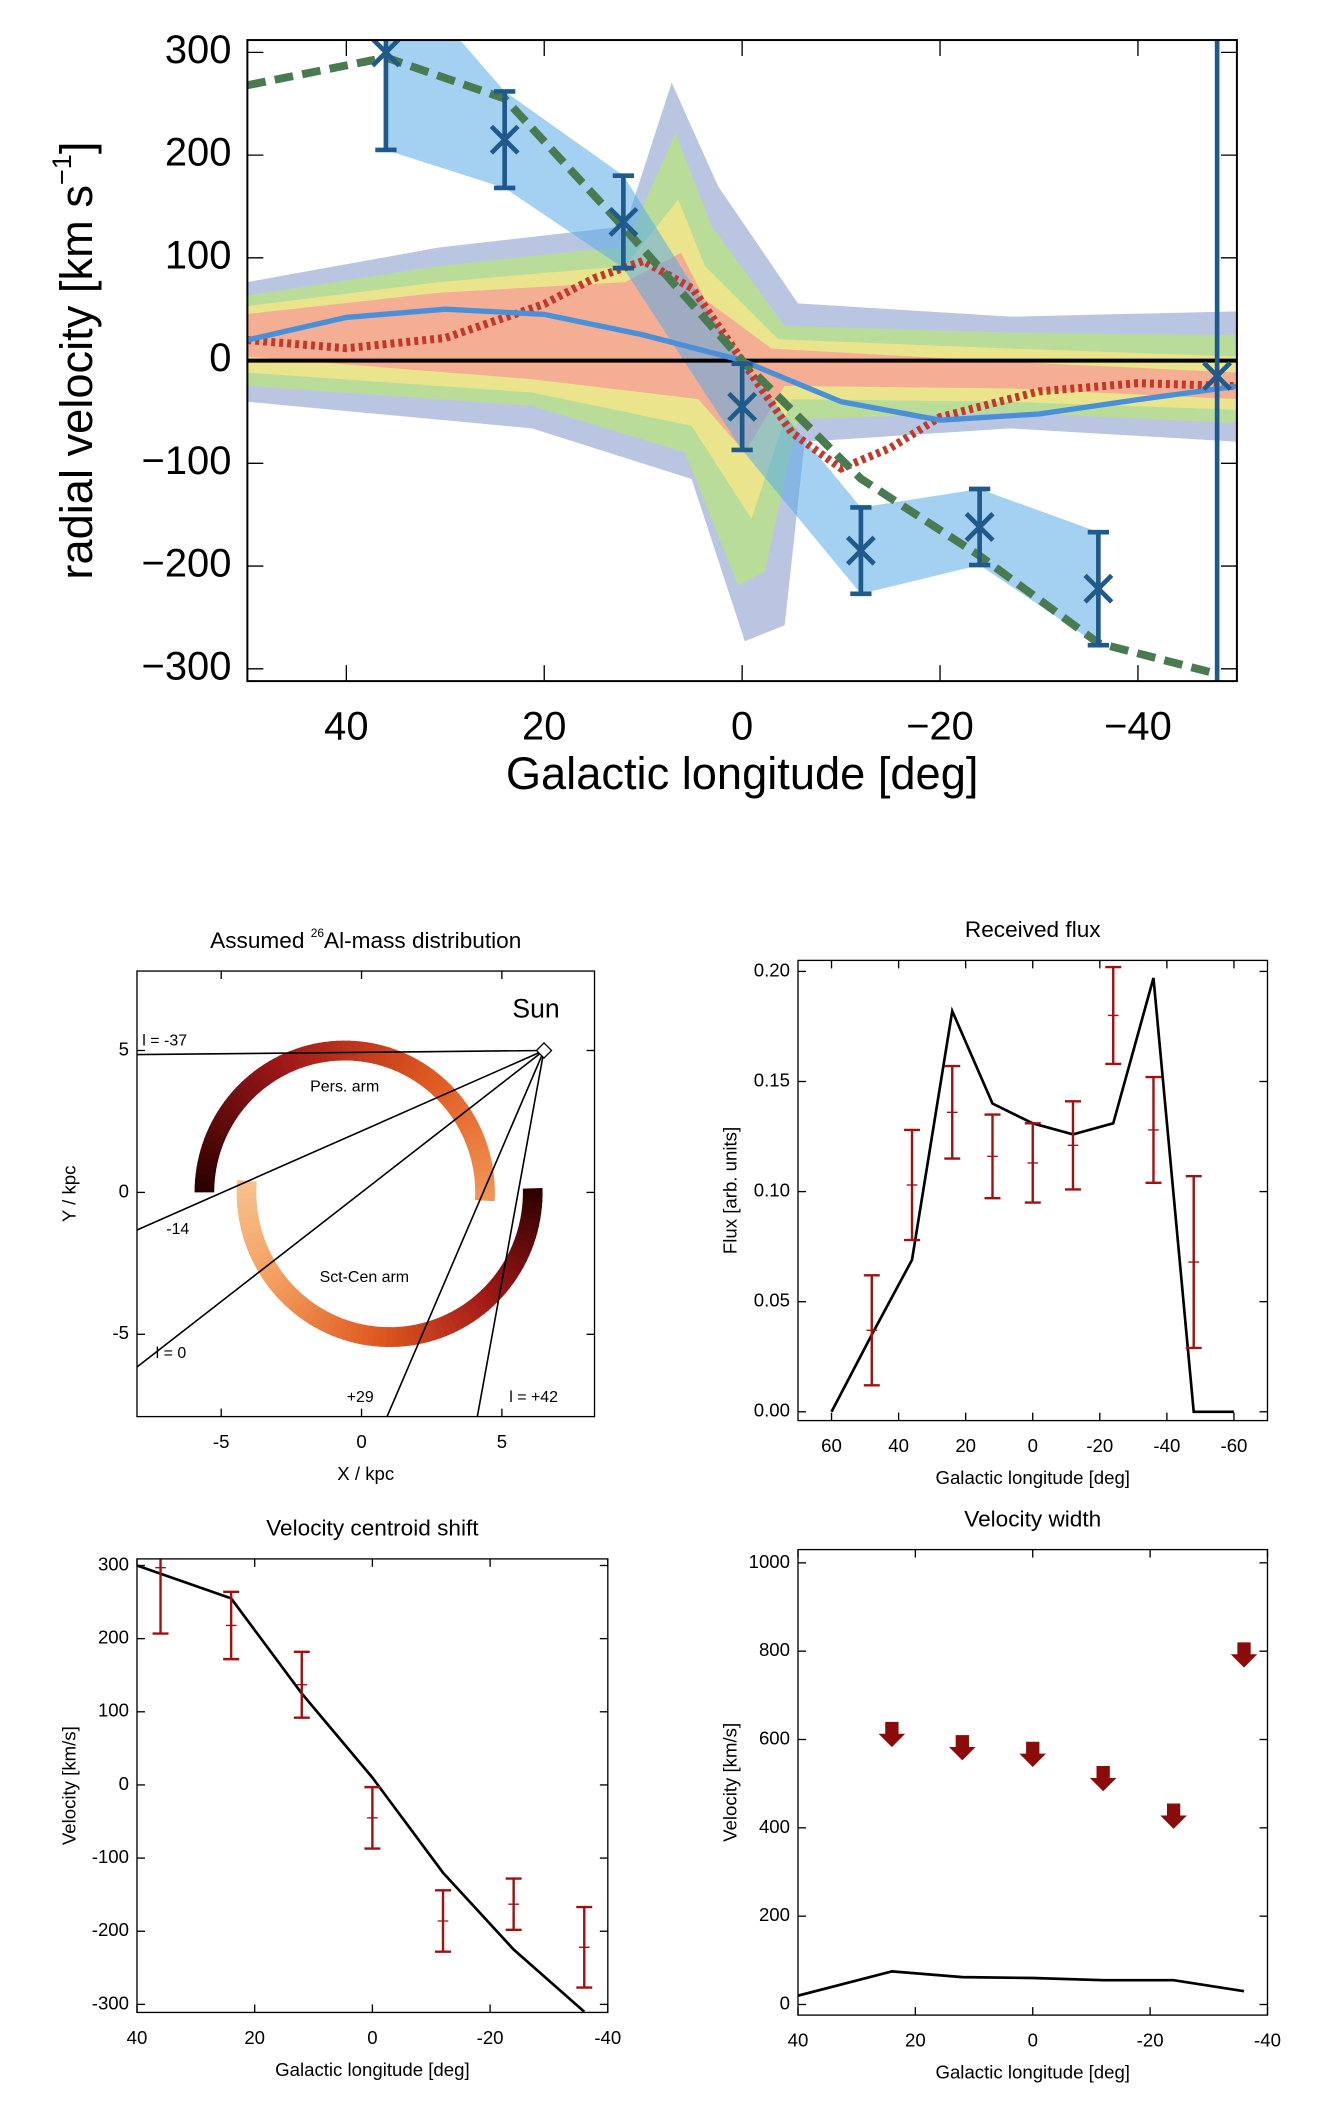 The image size is (1330, 2111). What do you see at coordinates (535, 1009) in the screenshot?
I see `sun-label: Sun` at bounding box center [535, 1009].